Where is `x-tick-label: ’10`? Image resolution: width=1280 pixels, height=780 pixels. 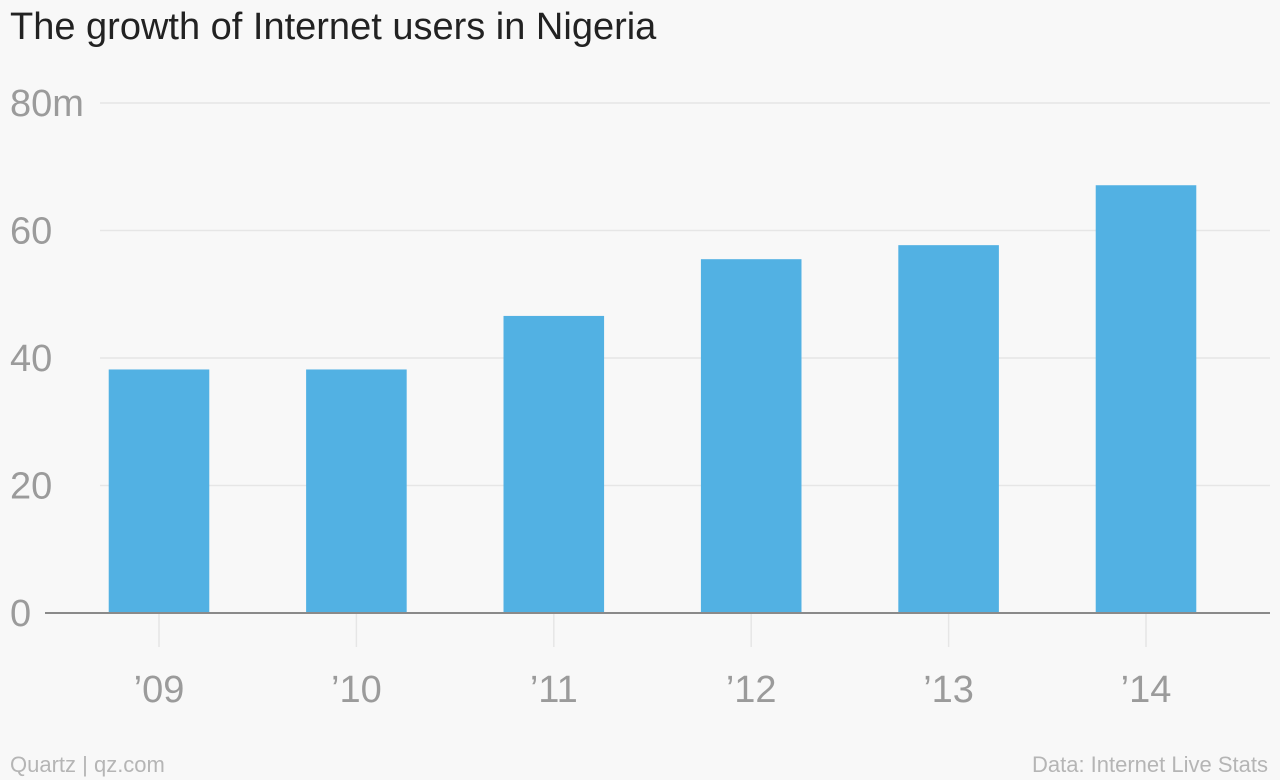 x-tick-label: ’10 is located at coordinates (356, 690).